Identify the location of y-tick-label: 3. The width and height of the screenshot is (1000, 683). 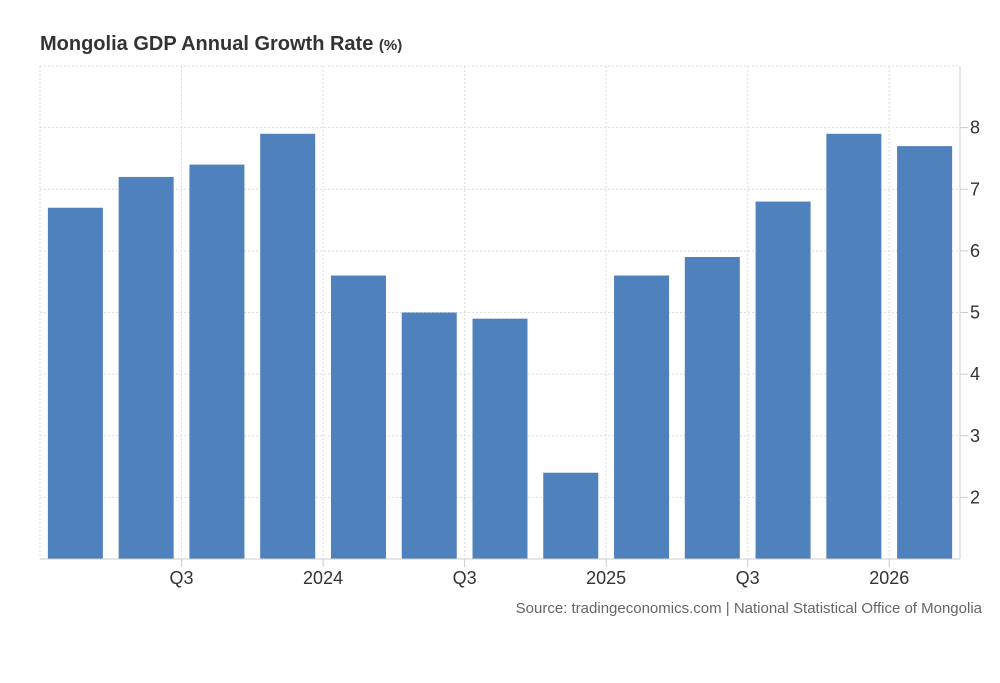
(975, 436).